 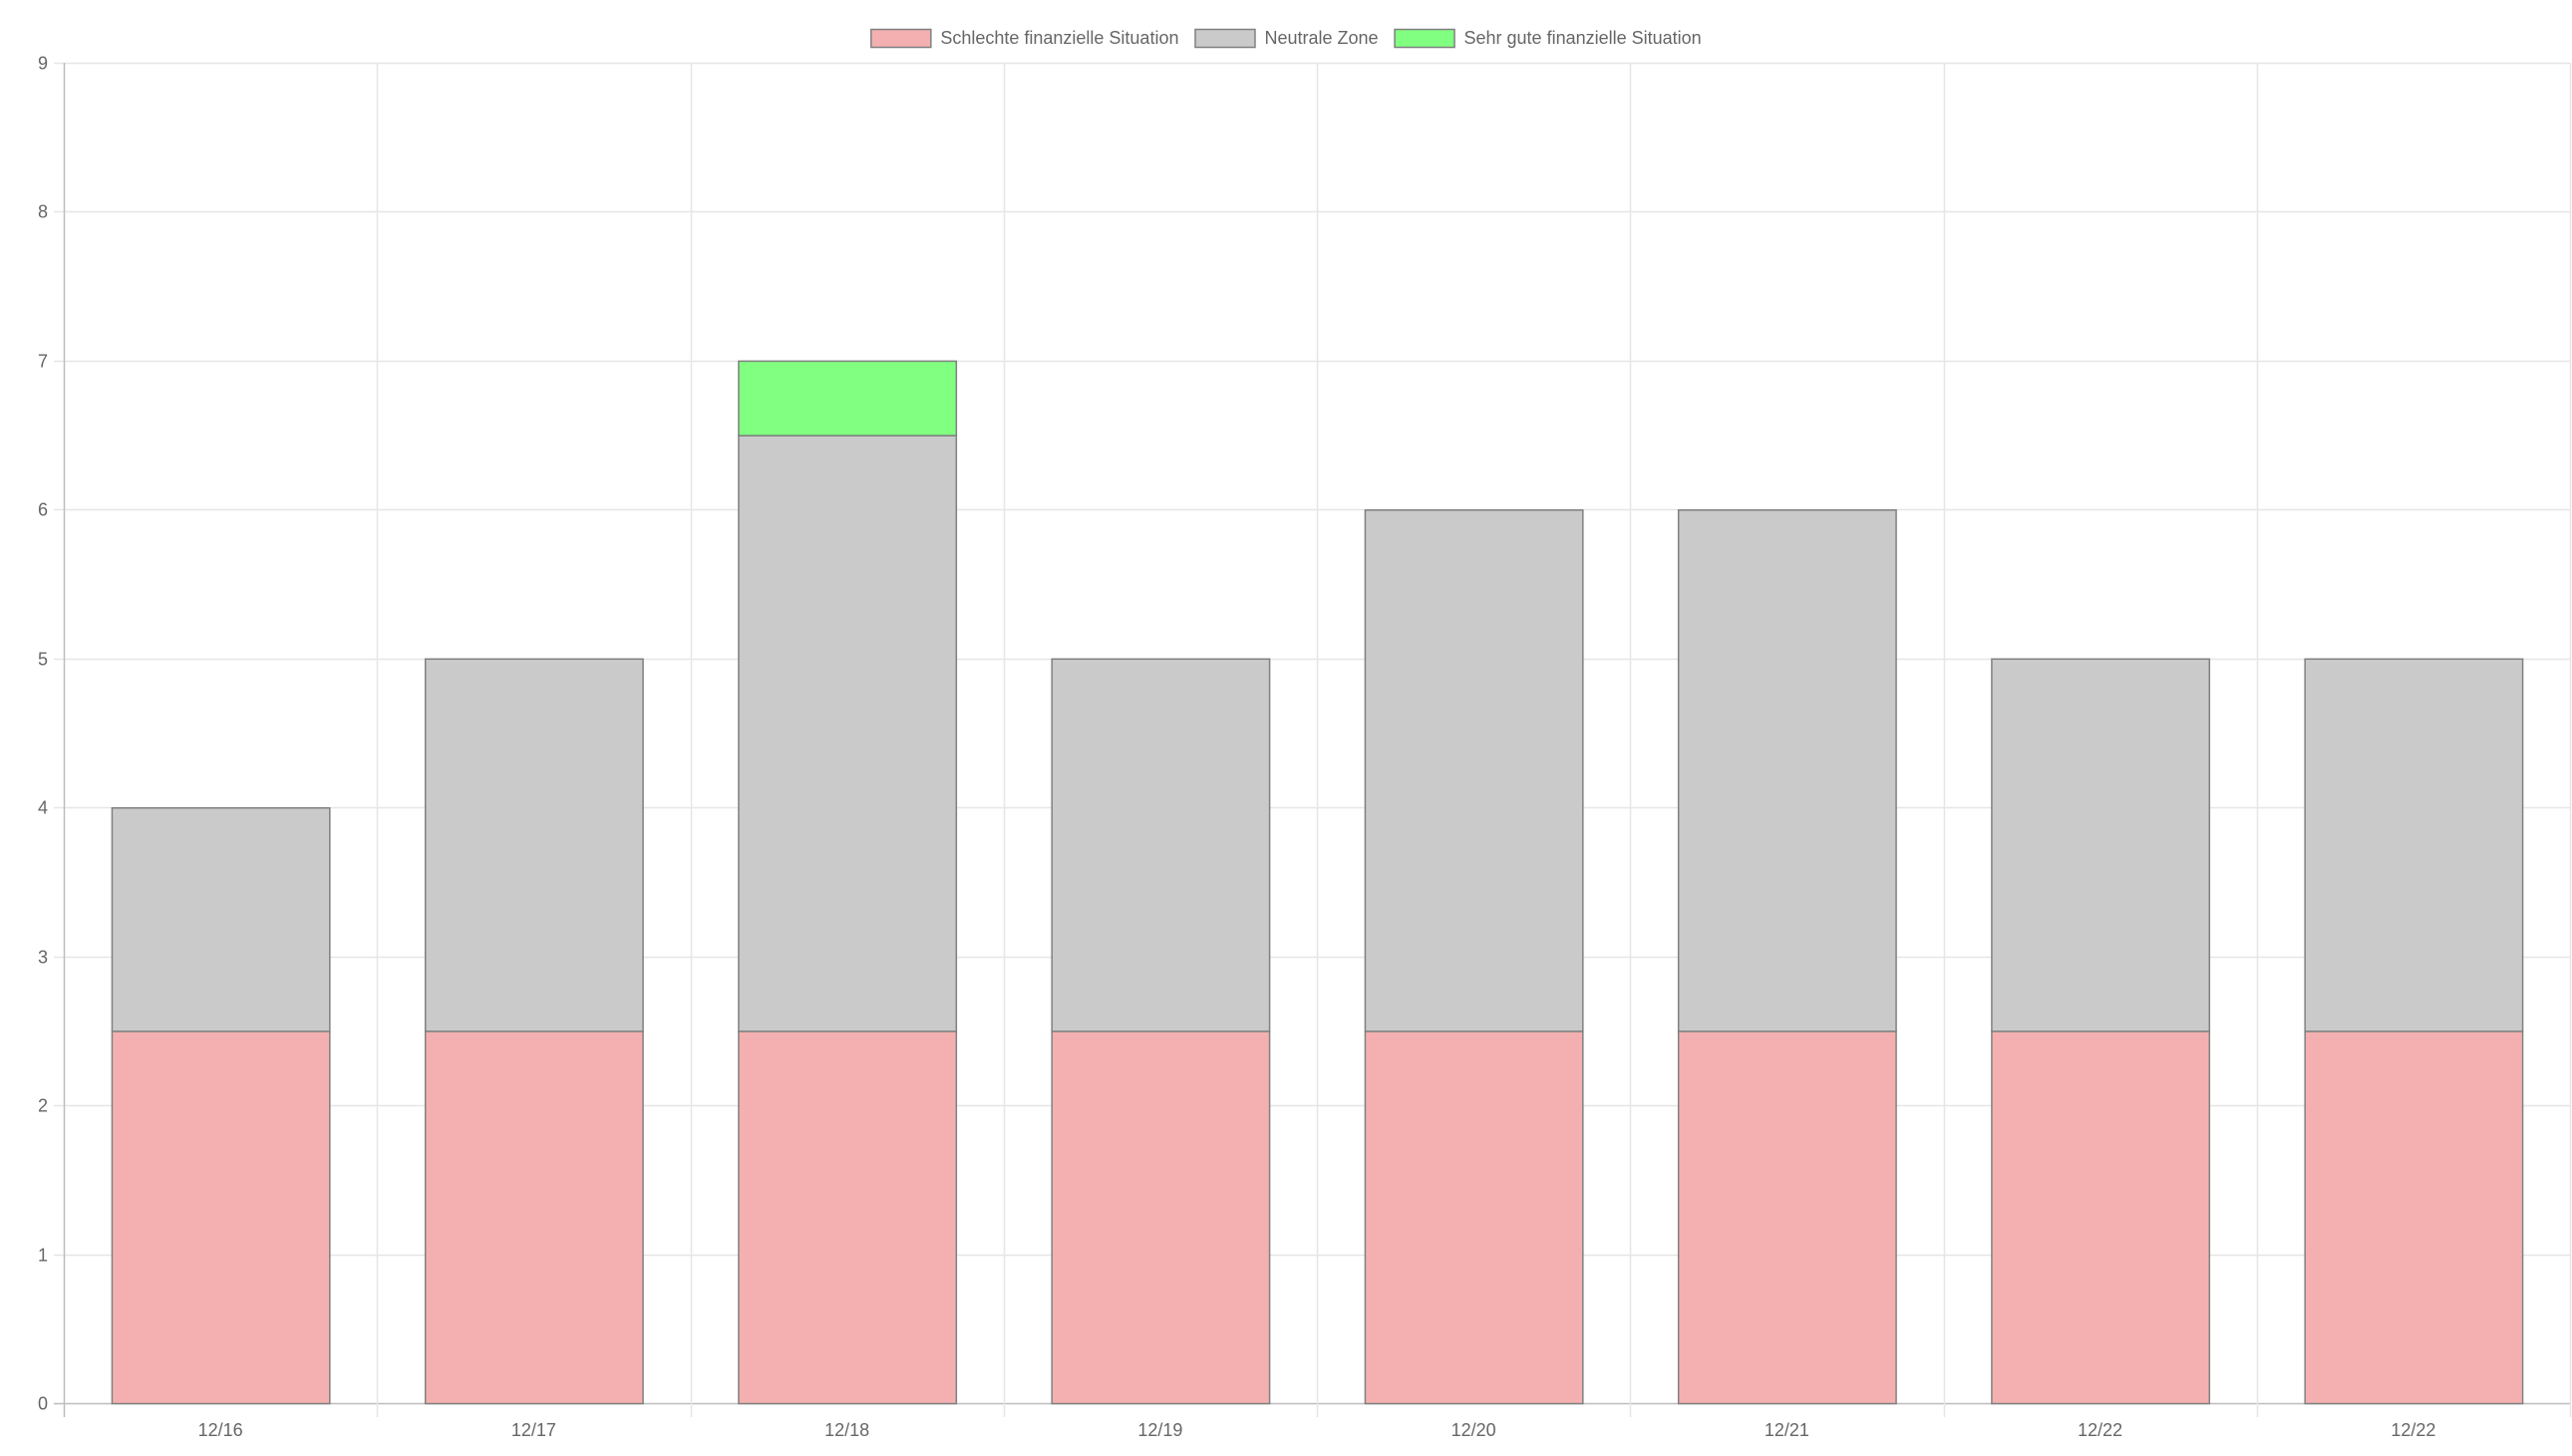 What do you see at coordinates (43, 1404) in the screenshot?
I see `y-tick-label: 0` at bounding box center [43, 1404].